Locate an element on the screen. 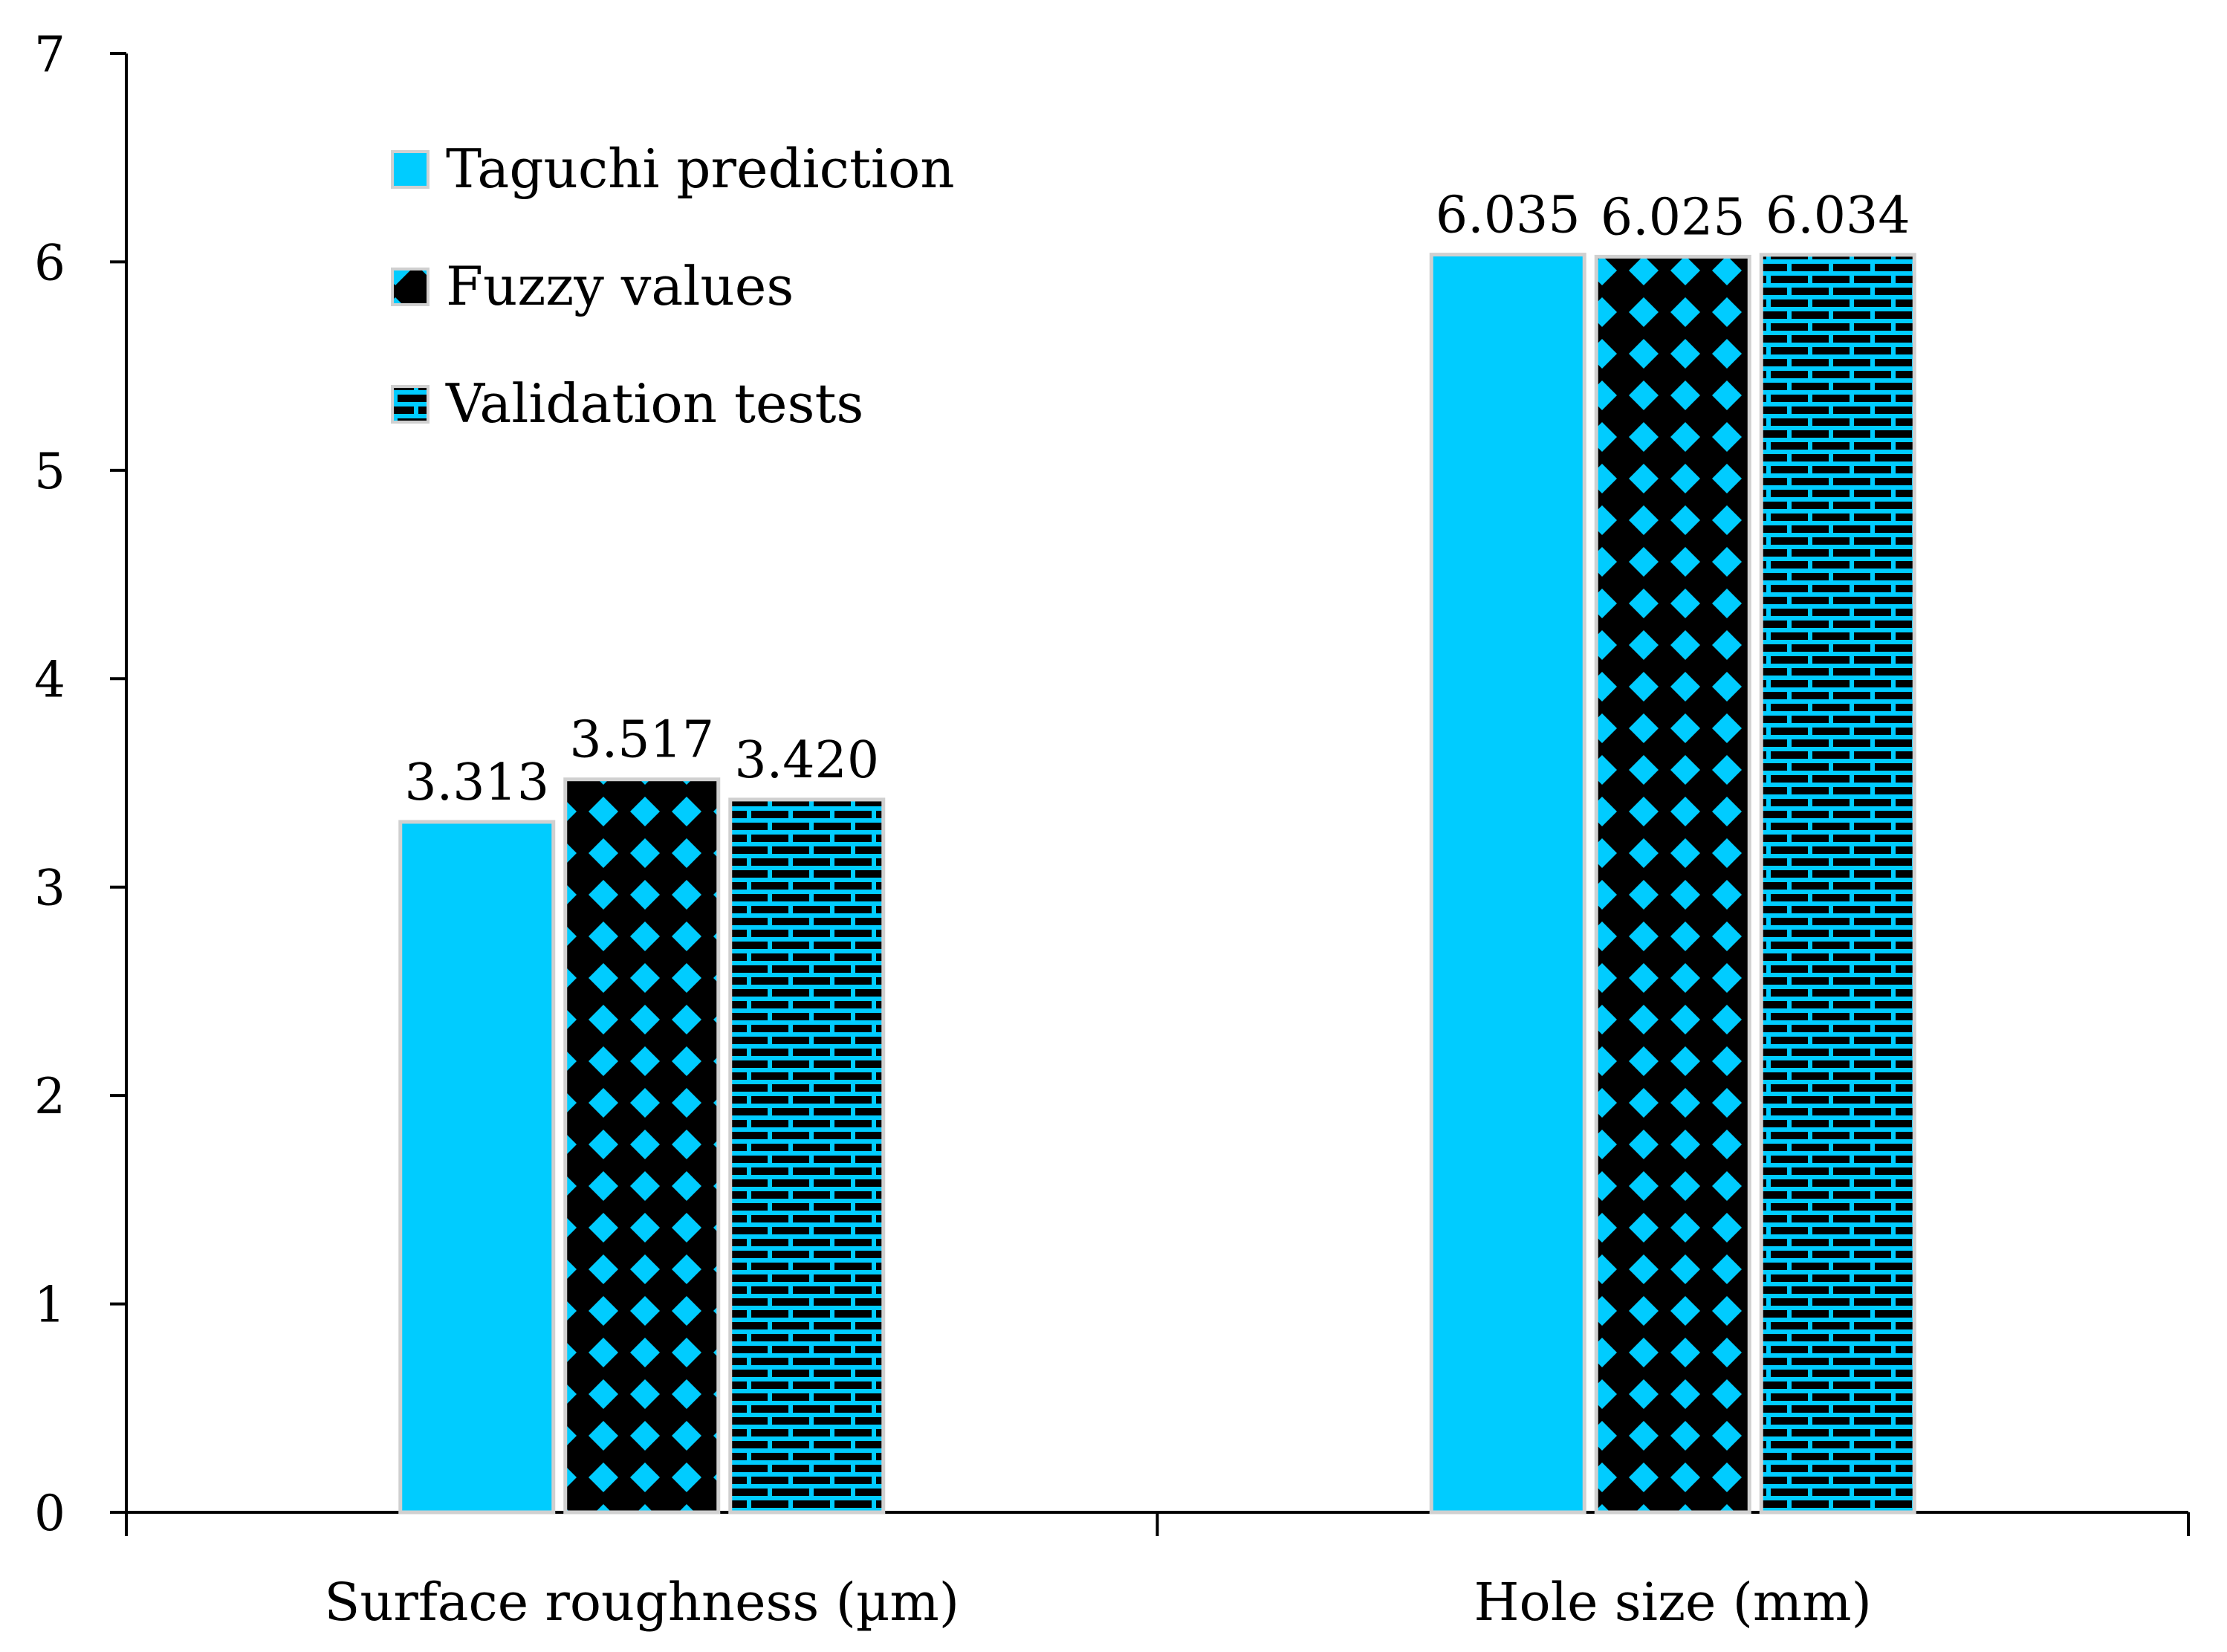 Image resolution: width=2227 pixels, height=1652 pixels. bar-bricks-cat0 is located at coordinates (807, 1156).